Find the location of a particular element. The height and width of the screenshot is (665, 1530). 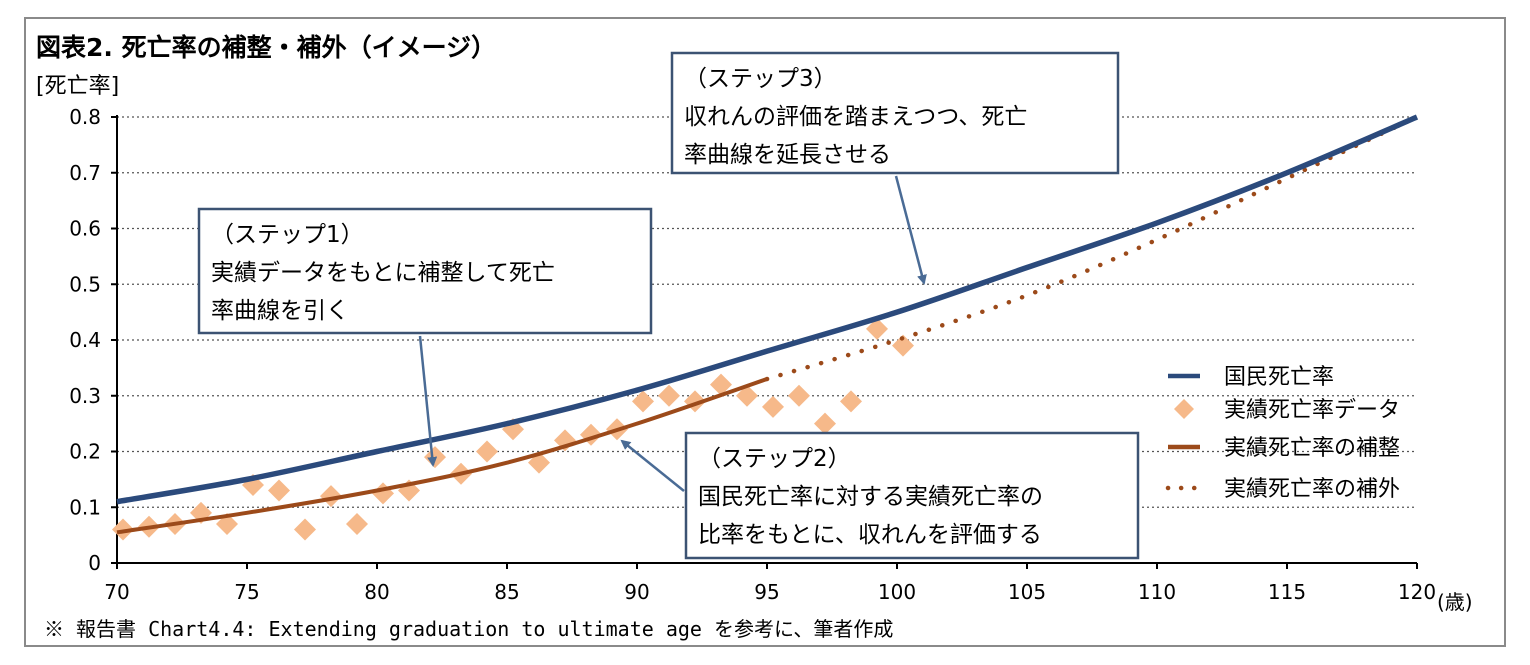

series-graduated-line is located at coordinates (442, 456).